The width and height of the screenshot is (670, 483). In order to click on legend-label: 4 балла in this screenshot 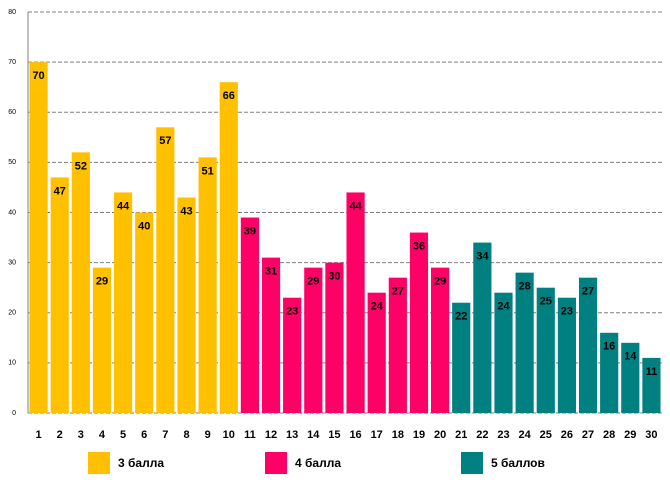, I will do `click(318, 463)`.